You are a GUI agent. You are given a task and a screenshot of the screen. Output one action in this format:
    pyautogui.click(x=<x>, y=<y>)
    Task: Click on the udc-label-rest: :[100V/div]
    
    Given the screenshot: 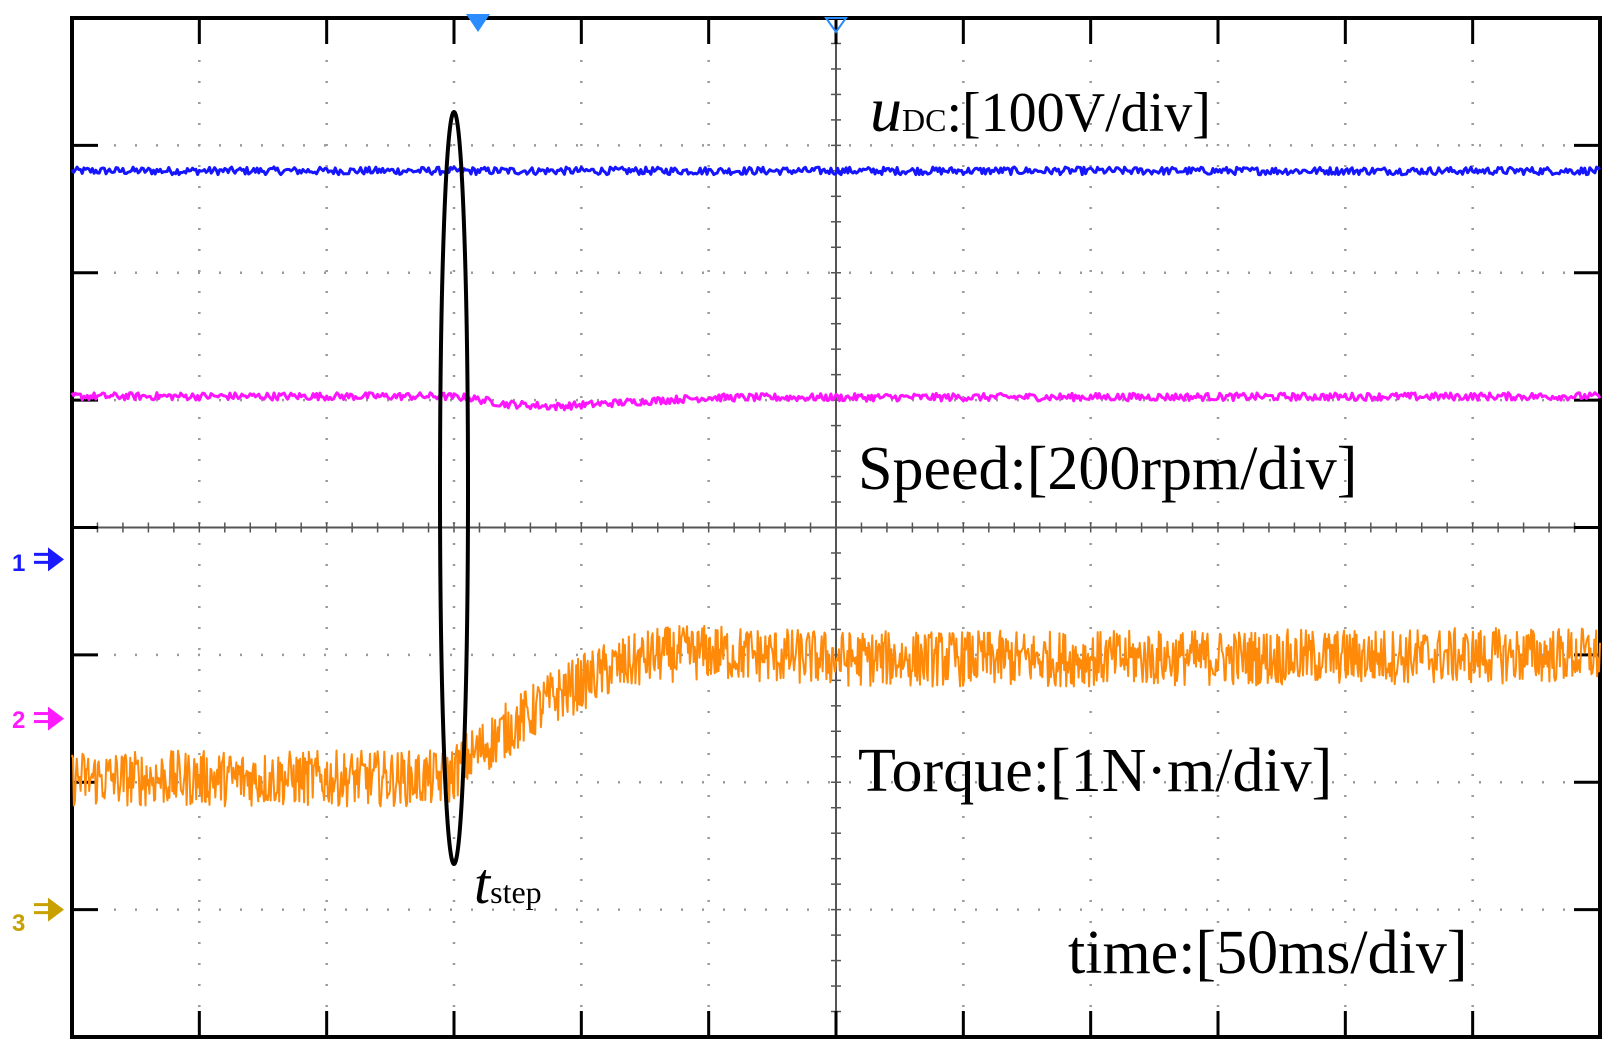 What is the action you would take?
    pyautogui.click(x=1078, y=113)
    